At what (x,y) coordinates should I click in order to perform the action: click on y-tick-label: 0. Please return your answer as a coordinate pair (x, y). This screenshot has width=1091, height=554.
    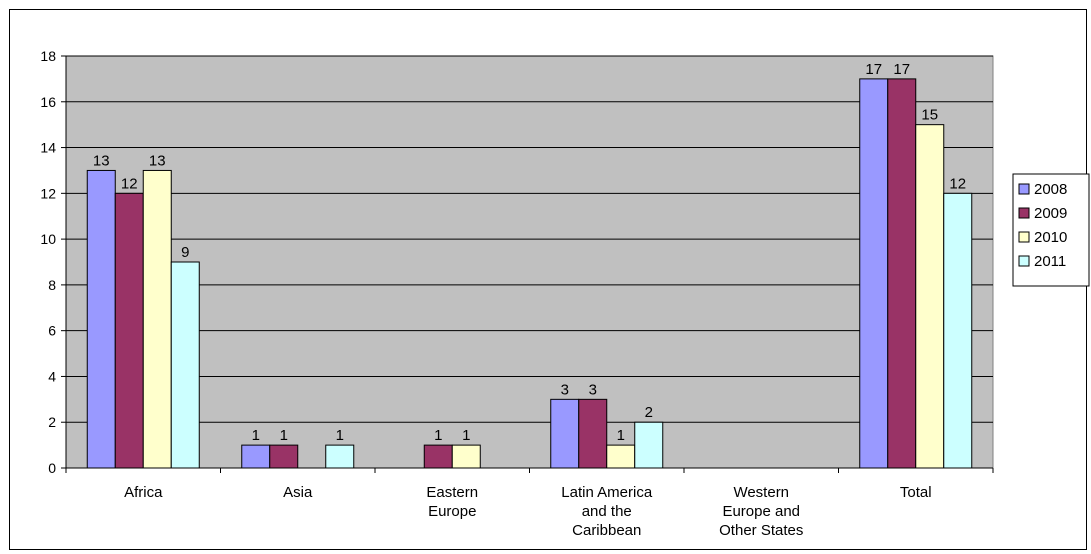
    Looking at the image, I should click on (52, 468).